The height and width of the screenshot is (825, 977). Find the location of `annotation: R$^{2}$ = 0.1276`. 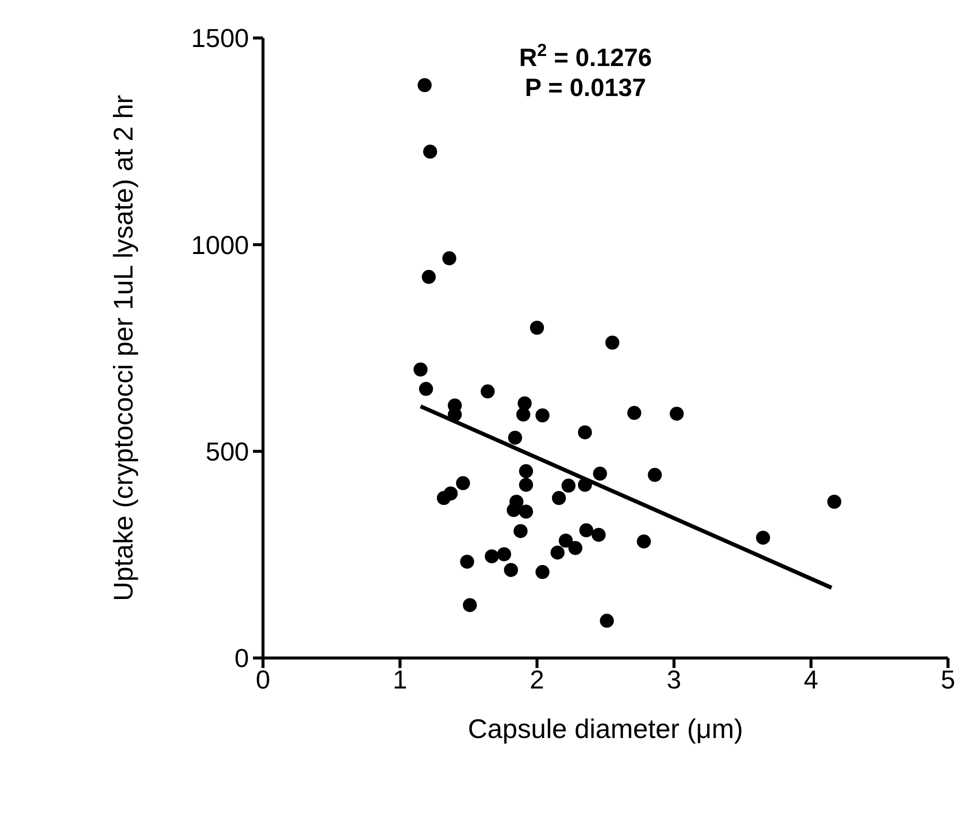

annotation: R$^{2}$ = 0.1276 is located at coordinates (585, 56).